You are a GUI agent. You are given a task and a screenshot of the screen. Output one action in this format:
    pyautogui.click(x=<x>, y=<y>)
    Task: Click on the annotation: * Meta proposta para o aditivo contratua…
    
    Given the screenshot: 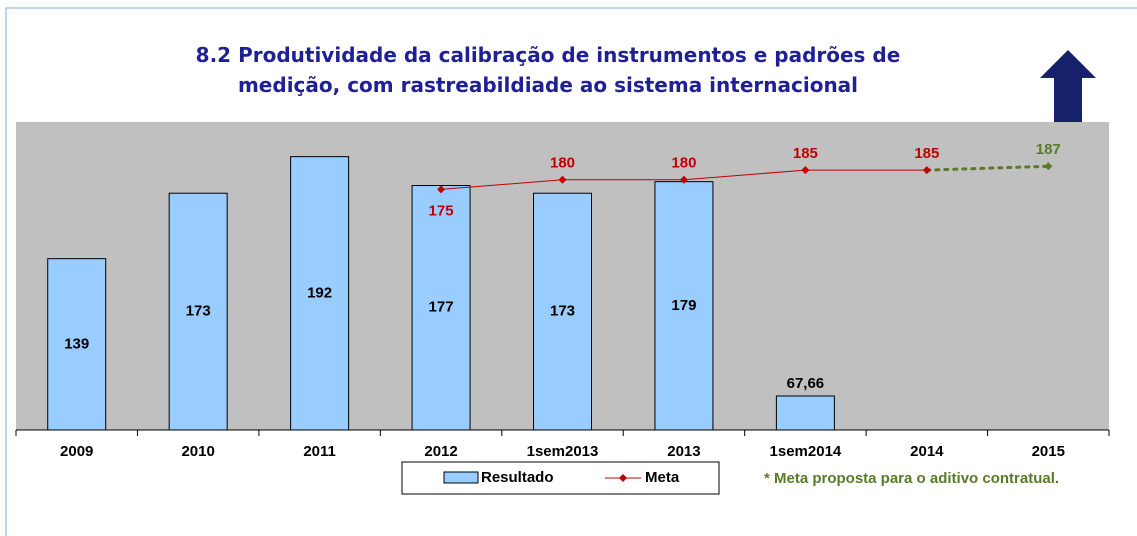 What is the action you would take?
    pyautogui.click(x=911, y=478)
    